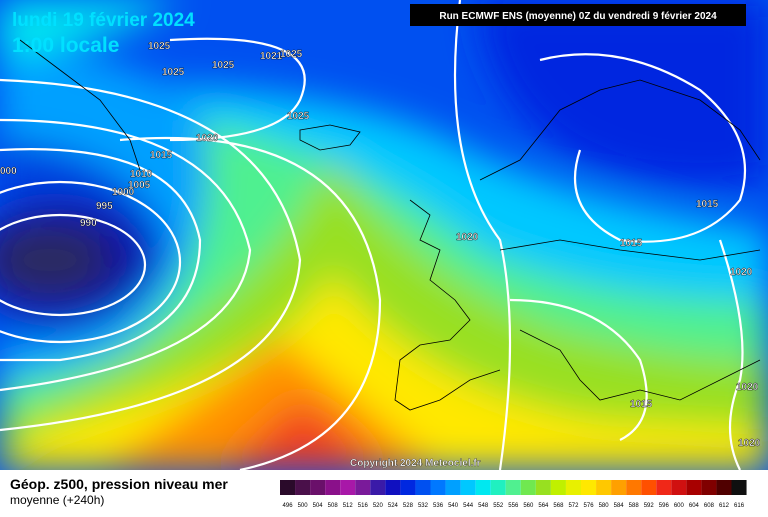  What do you see at coordinates (589, 506) in the screenshot?
I see `scale-label: 576` at bounding box center [589, 506].